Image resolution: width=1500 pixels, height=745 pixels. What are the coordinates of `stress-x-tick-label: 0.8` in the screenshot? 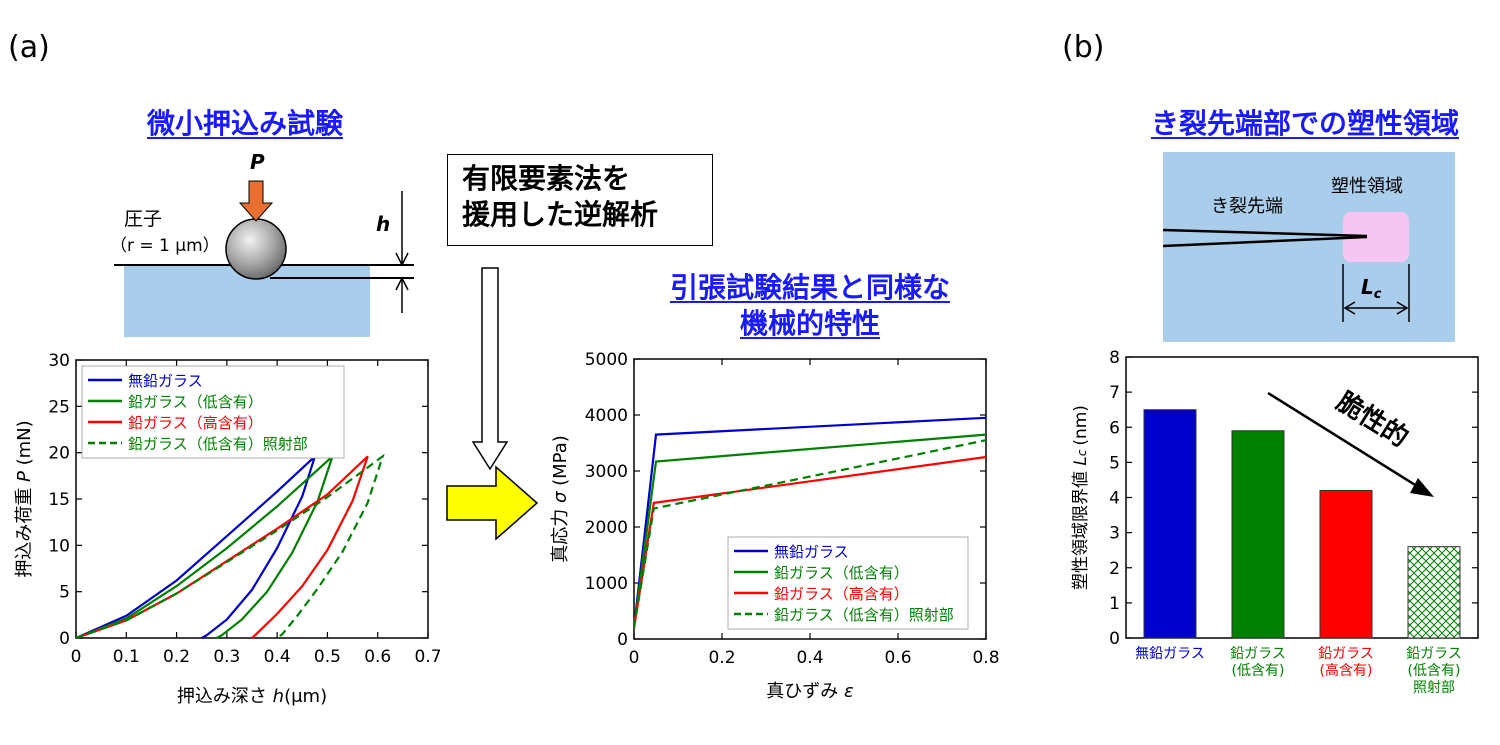 It's located at (985, 658).